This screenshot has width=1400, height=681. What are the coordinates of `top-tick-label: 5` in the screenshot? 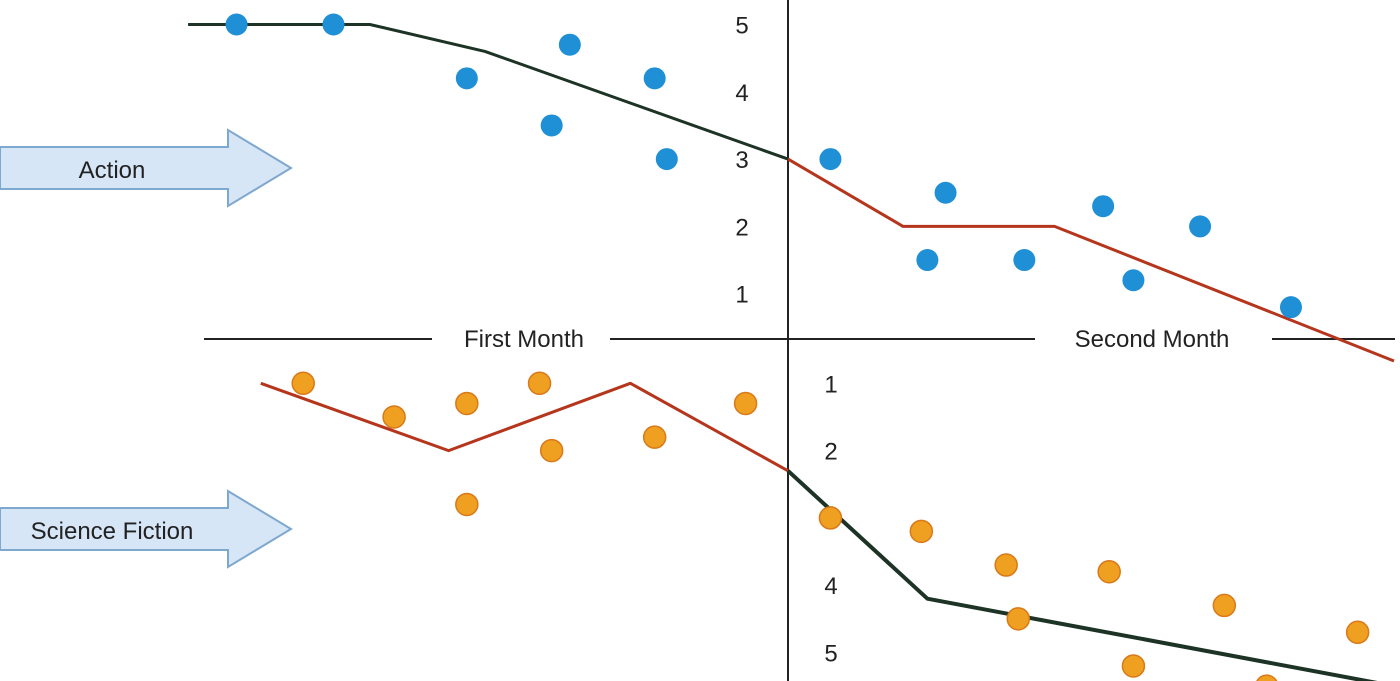 It's located at (741, 26).